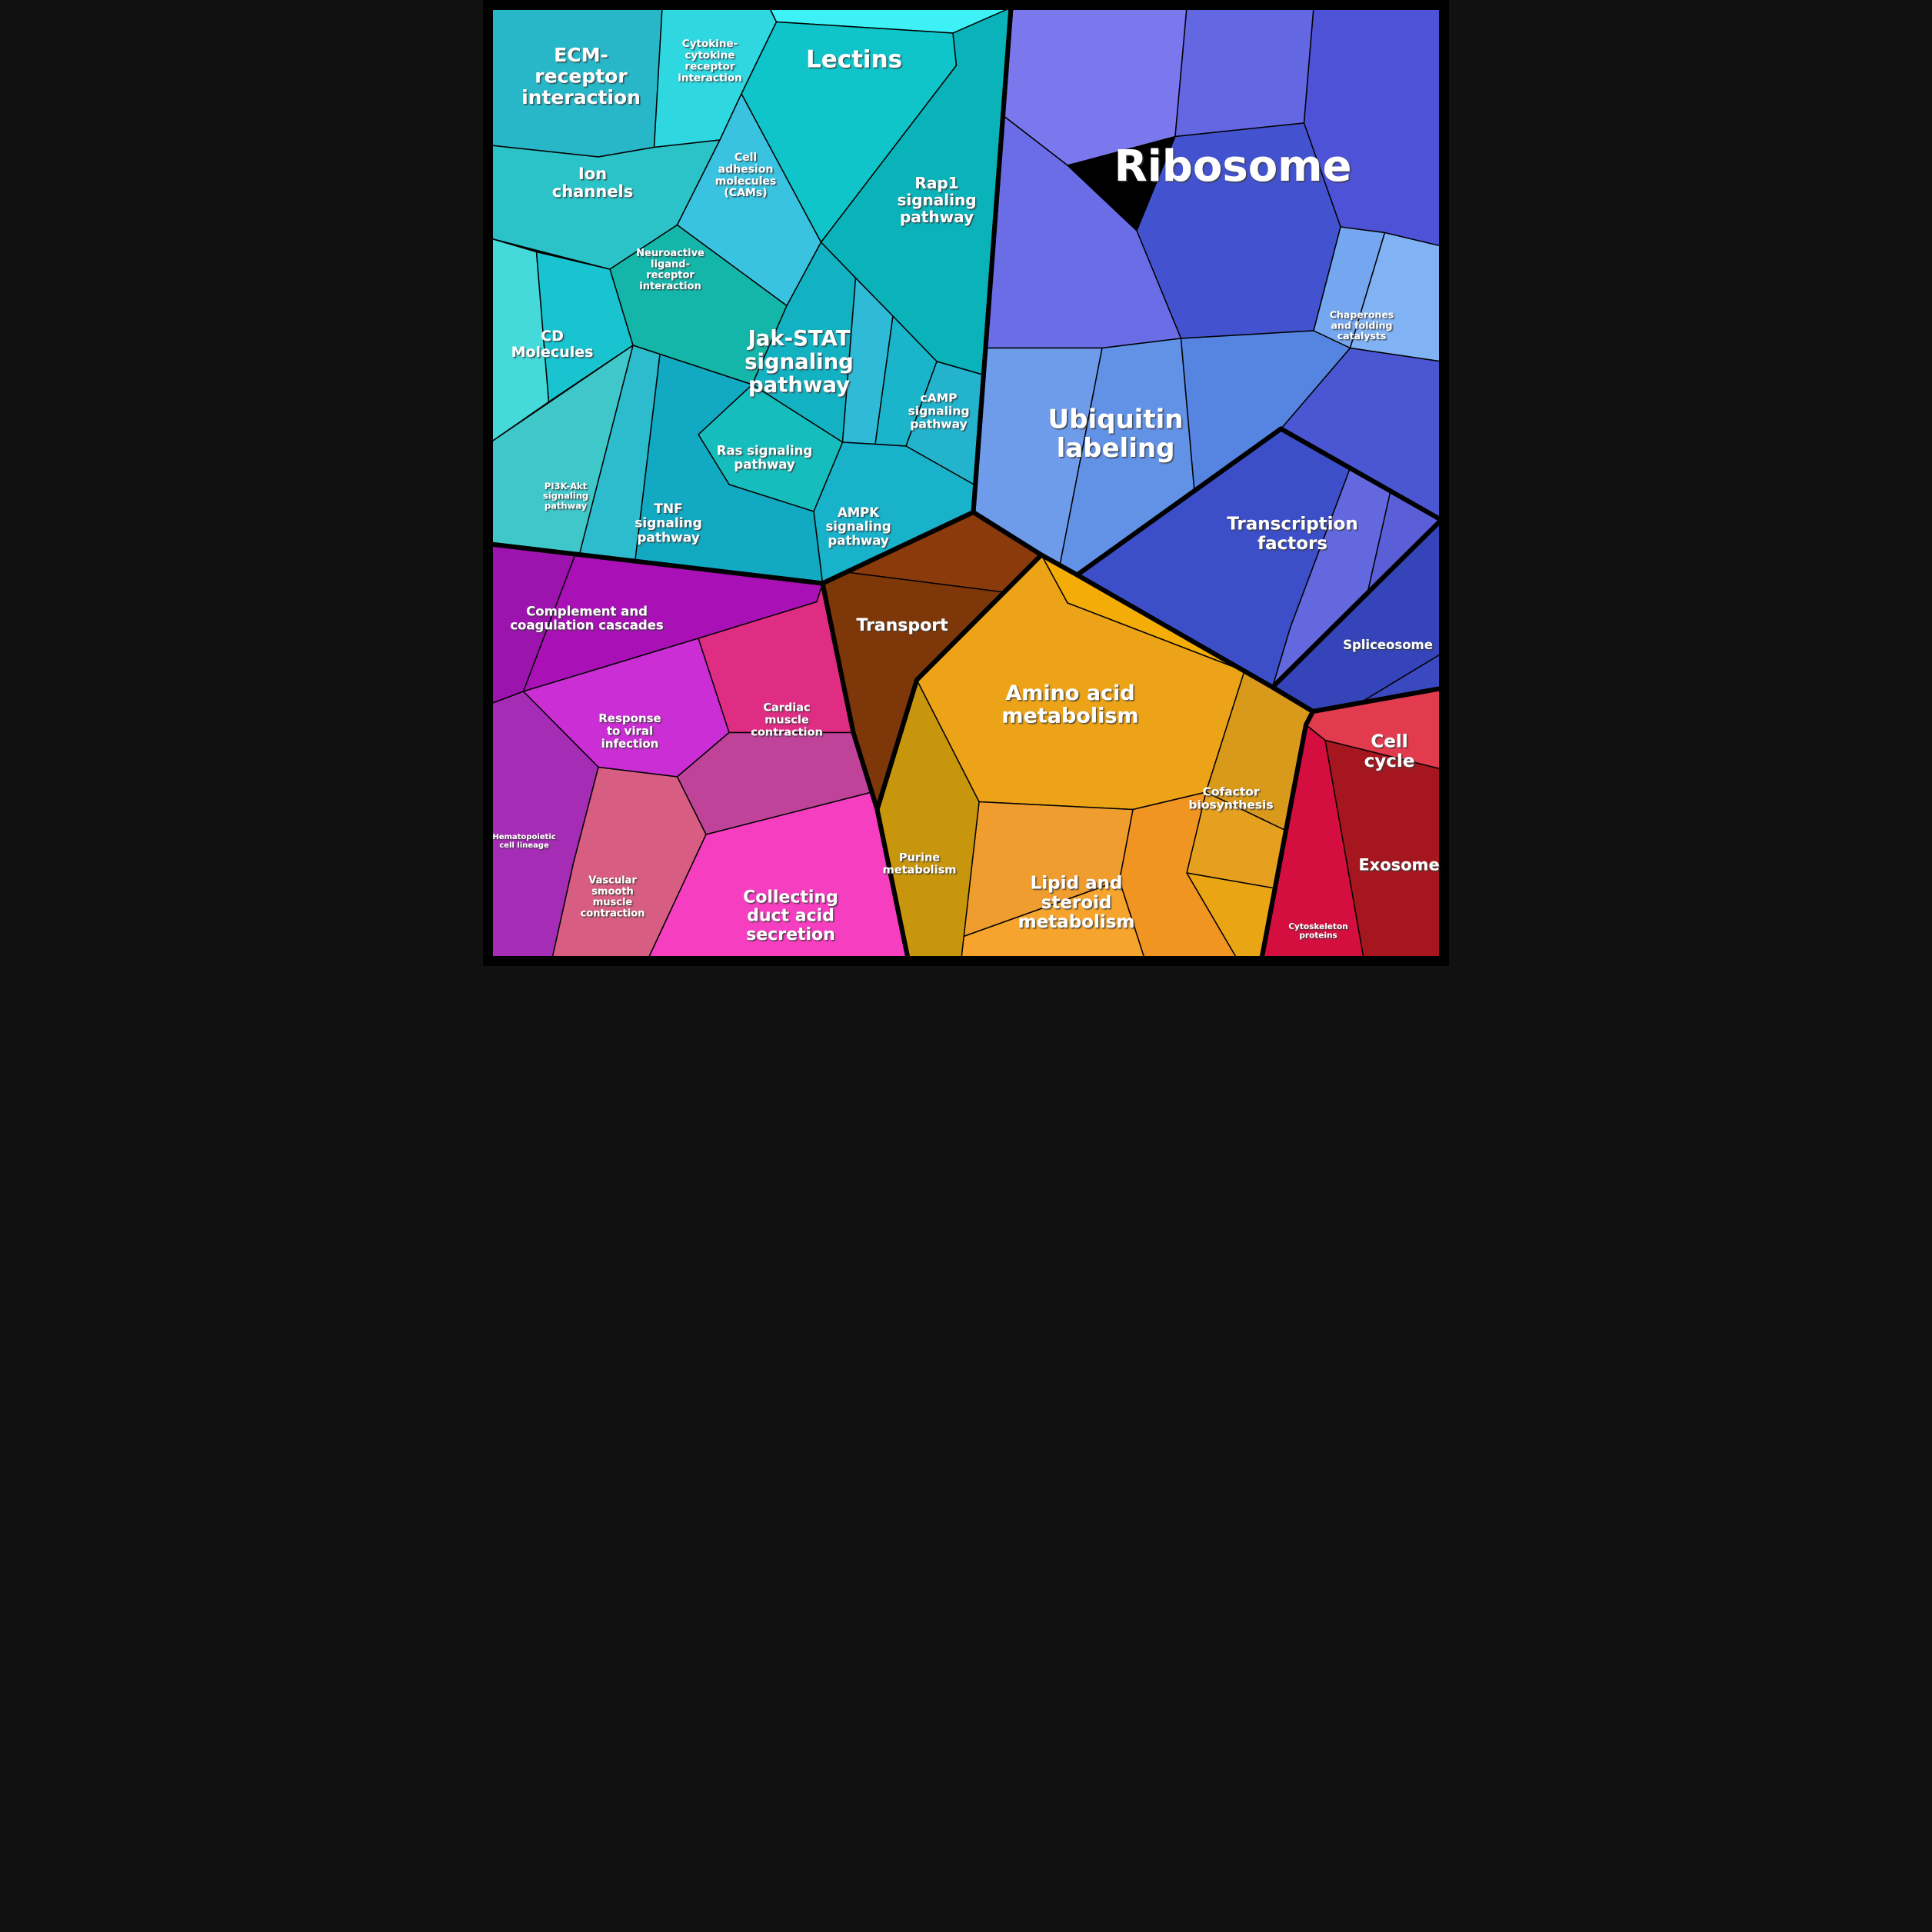  What do you see at coordinates (858, 526) in the screenshot?
I see `label-ampk-signaling-pathway: AMPK signaling pathway` at bounding box center [858, 526].